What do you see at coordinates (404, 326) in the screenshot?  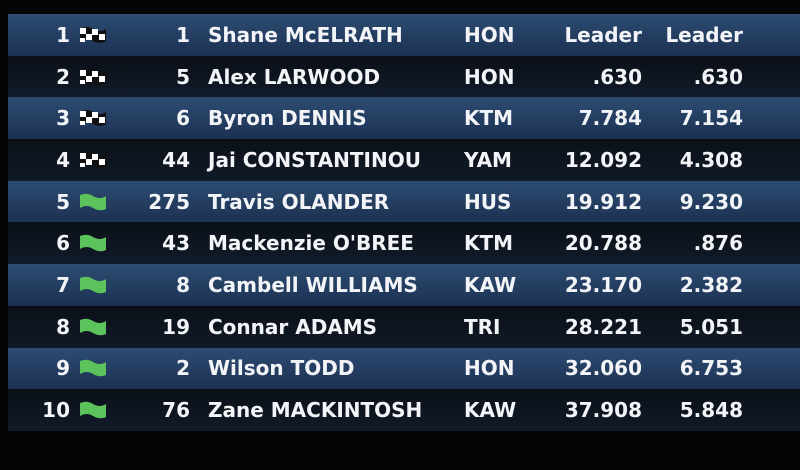 I see `table-row: 8 19 Connar ADAMS TRI 28.221 5.051` at bounding box center [404, 326].